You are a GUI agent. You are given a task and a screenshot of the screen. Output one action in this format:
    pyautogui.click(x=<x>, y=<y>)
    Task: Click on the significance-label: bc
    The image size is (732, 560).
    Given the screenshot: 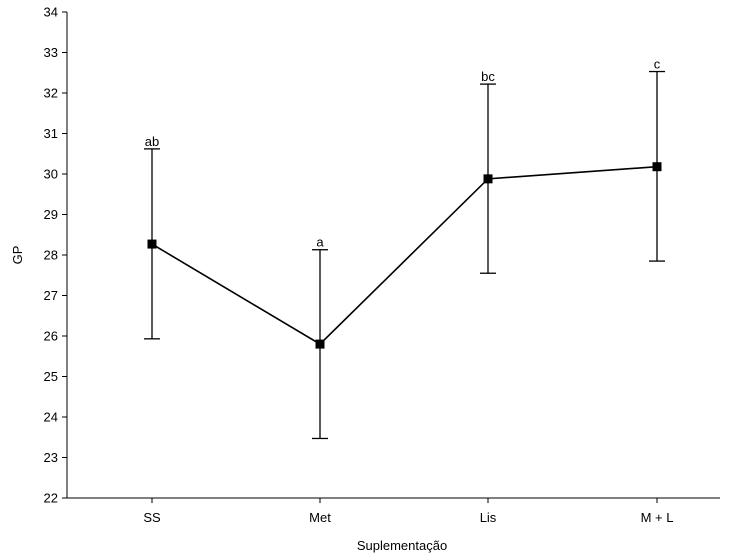 What is the action you would take?
    pyautogui.click(x=488, y=76)
    